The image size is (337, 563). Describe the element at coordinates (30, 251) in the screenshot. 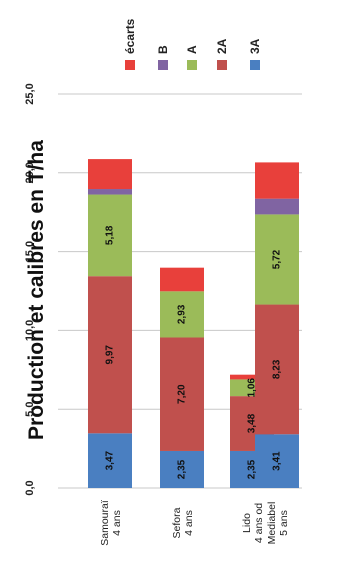

I see `tick-label: 15,0` at that location.